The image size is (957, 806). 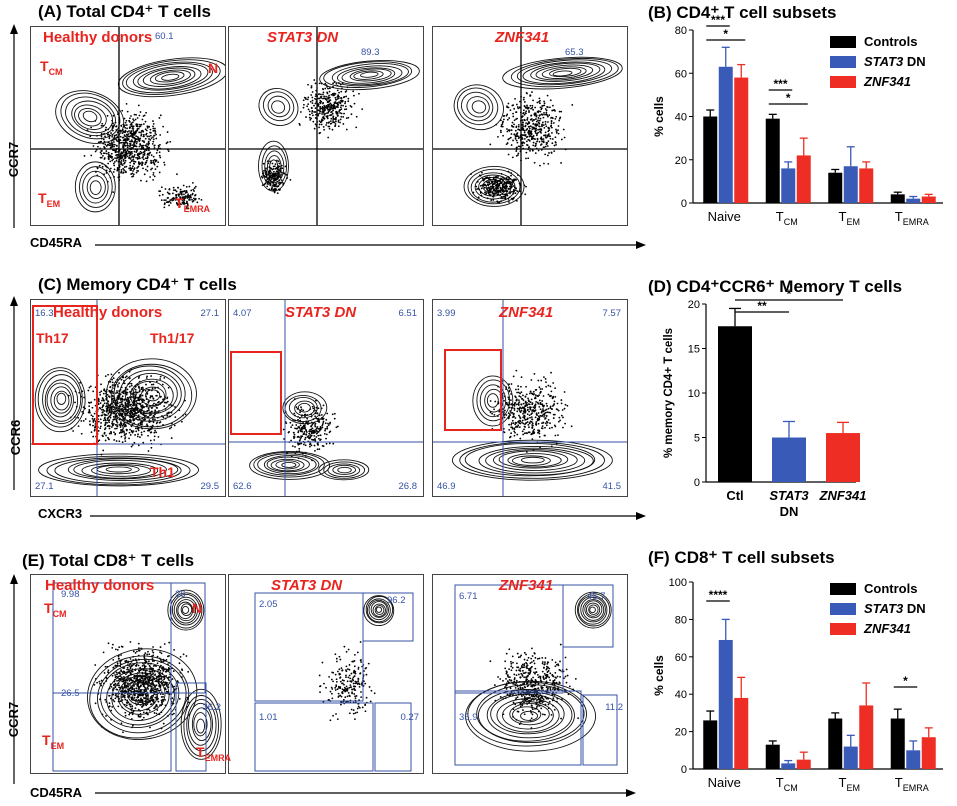 What do you see at coordinates (742, 12) in the screenshot?
I see `chart-title: (B) CD4⁺ T cell subsets` at bounding box center [742, 12].